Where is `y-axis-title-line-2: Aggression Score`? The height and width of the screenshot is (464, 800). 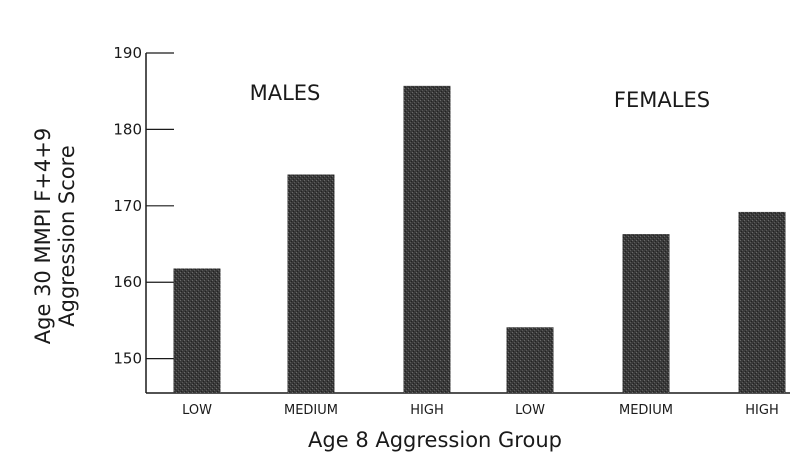 y-axis-title-line-2: Aggression Score is located at coordinates (67, 235).